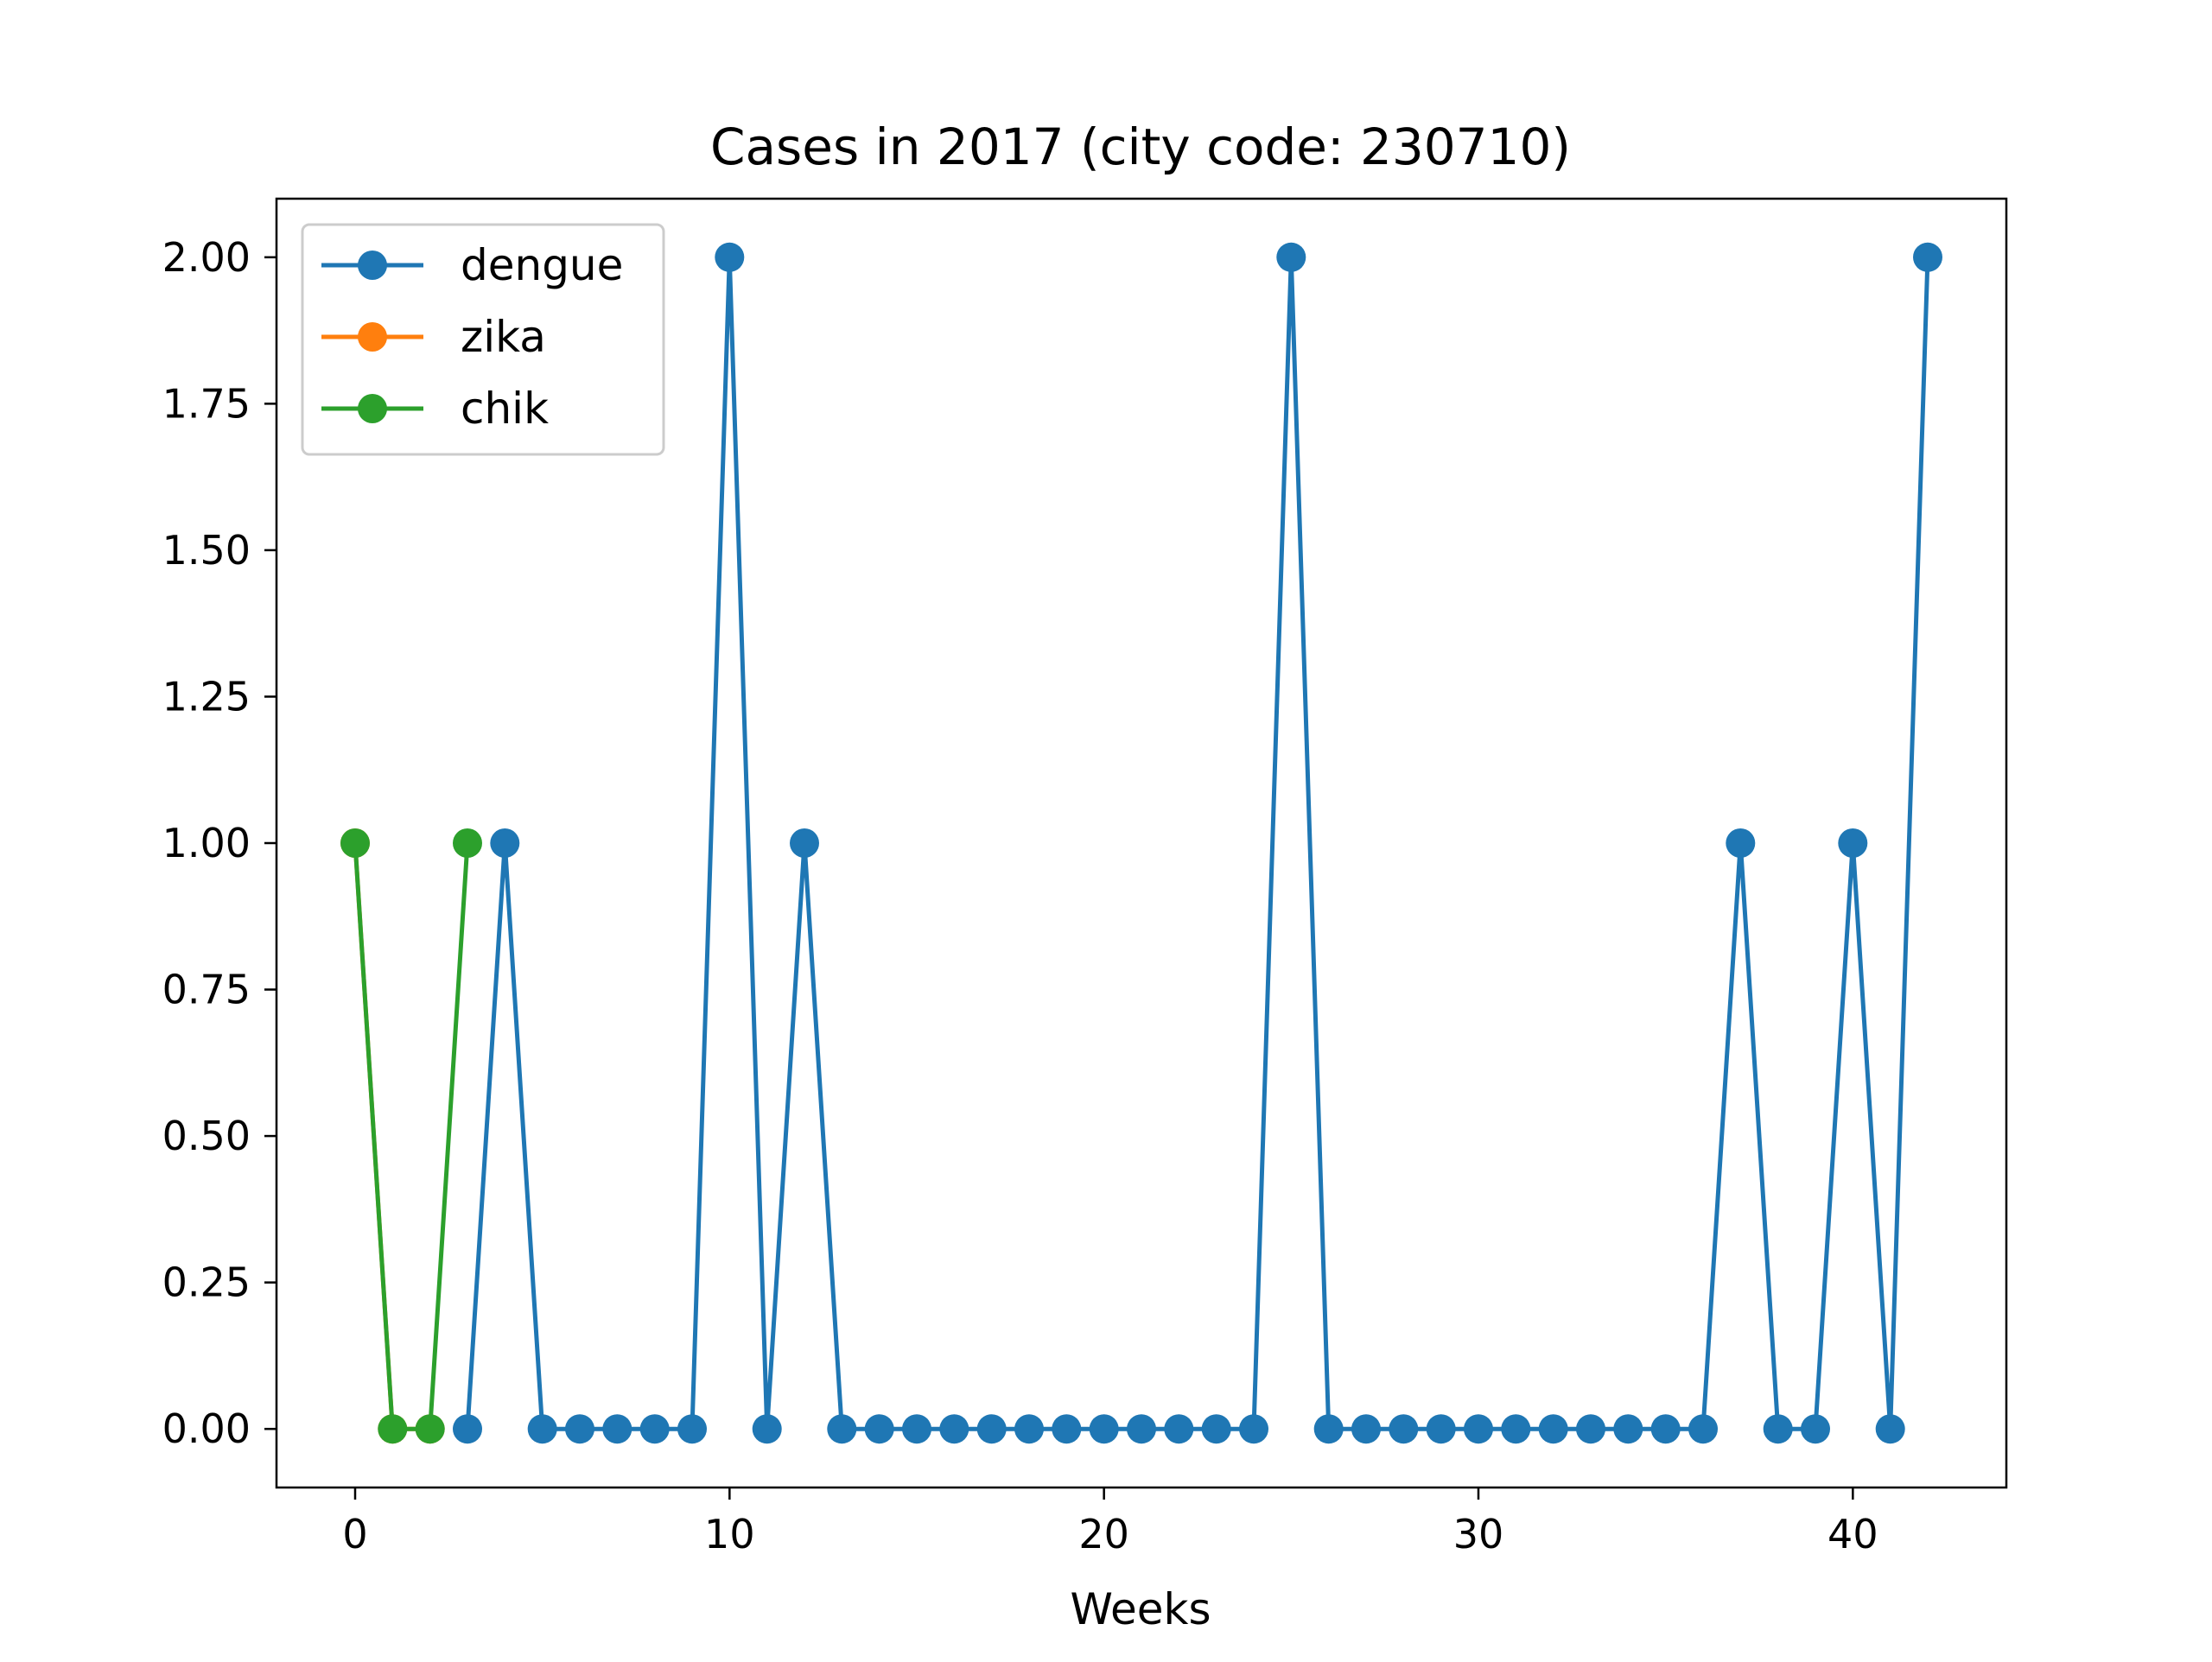 This screenshot has height=1662, width=2212. I want to click on y-tick-label: 1.25, so click(206, 696).